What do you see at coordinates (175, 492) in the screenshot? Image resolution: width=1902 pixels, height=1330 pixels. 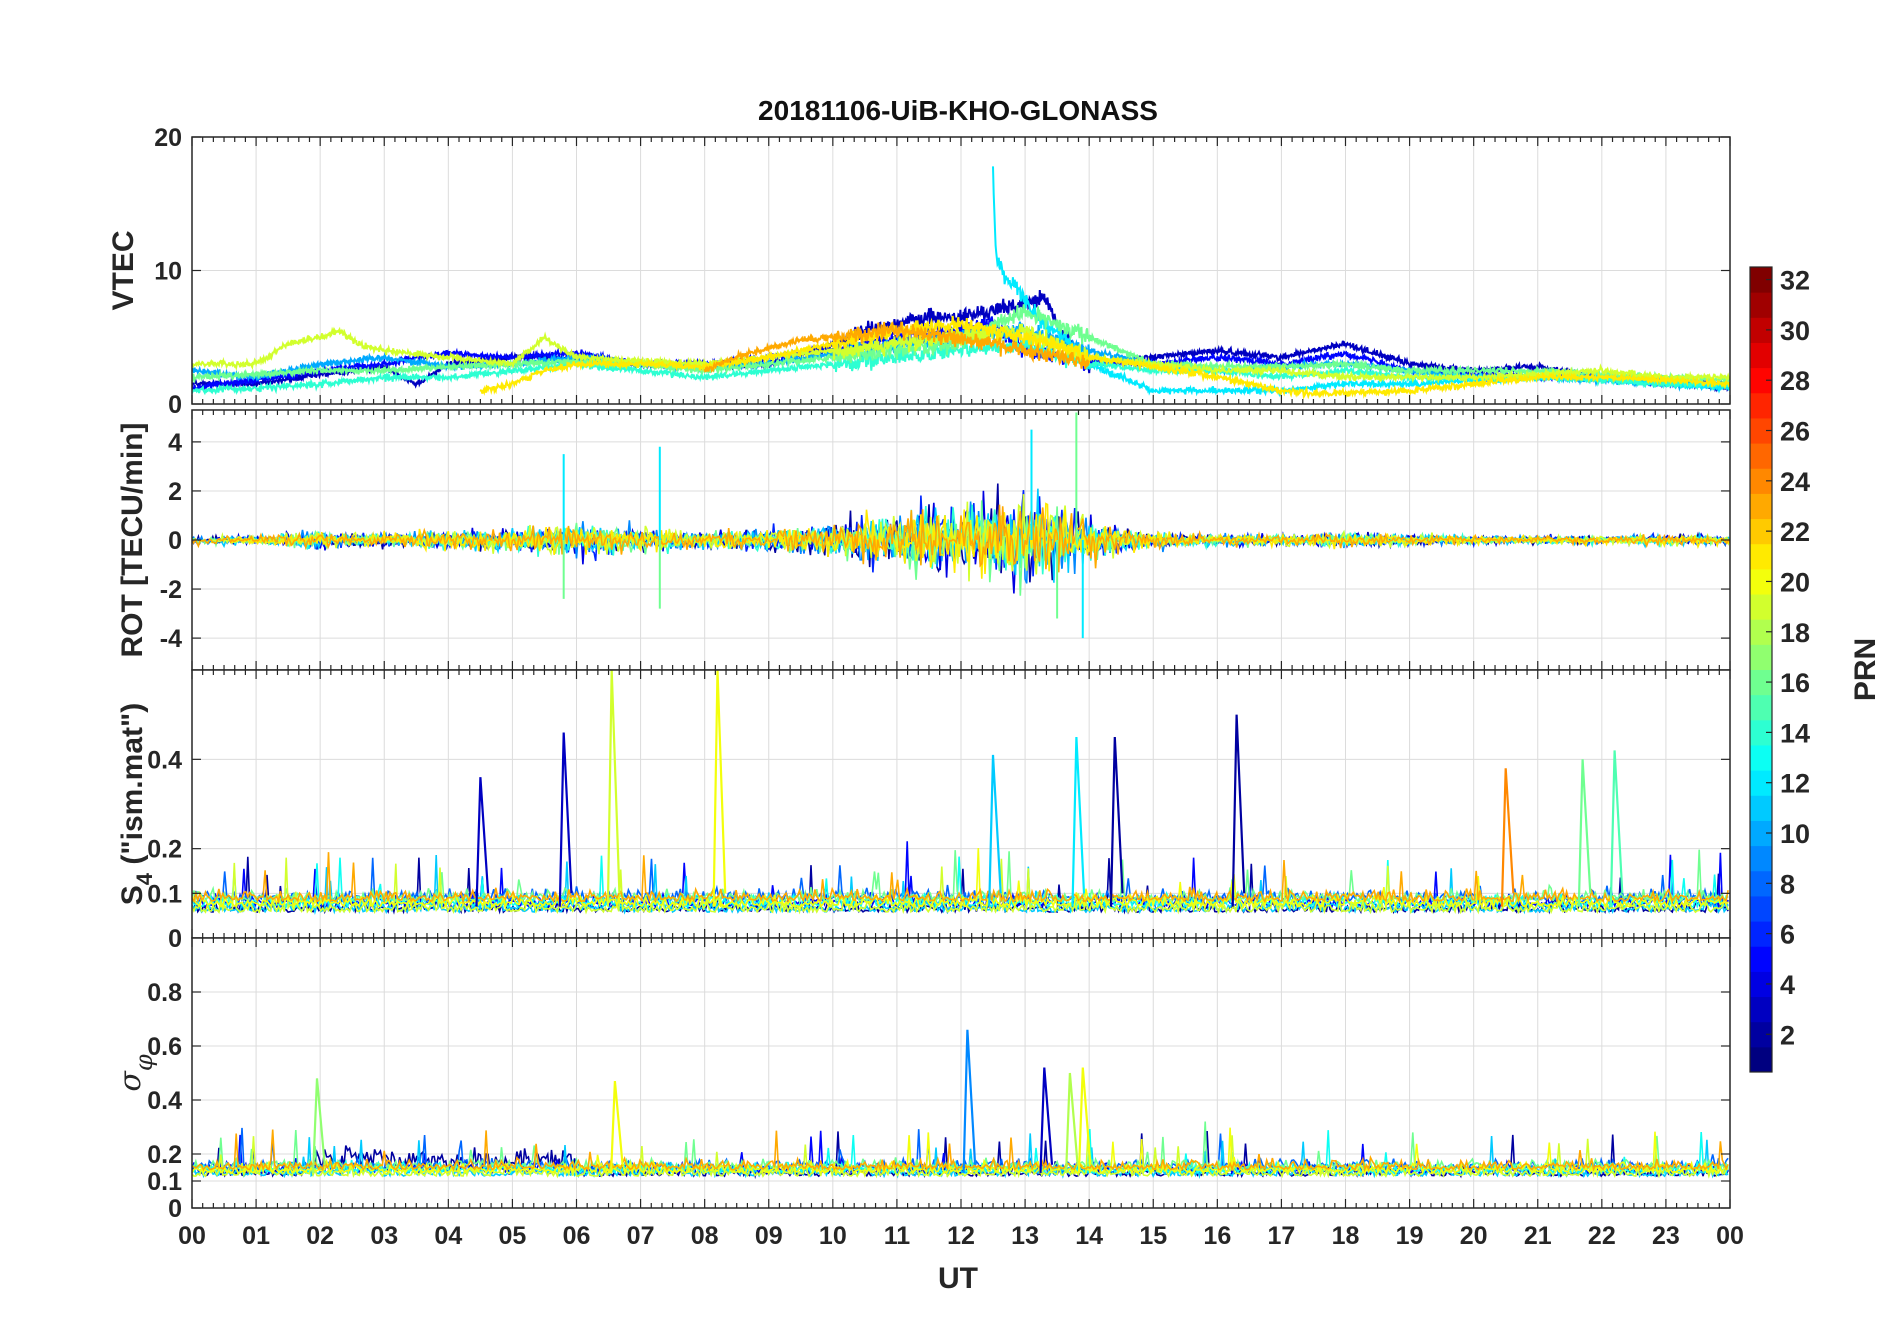 I see `y-tick-label: 2` at bounding box center [175, 492].